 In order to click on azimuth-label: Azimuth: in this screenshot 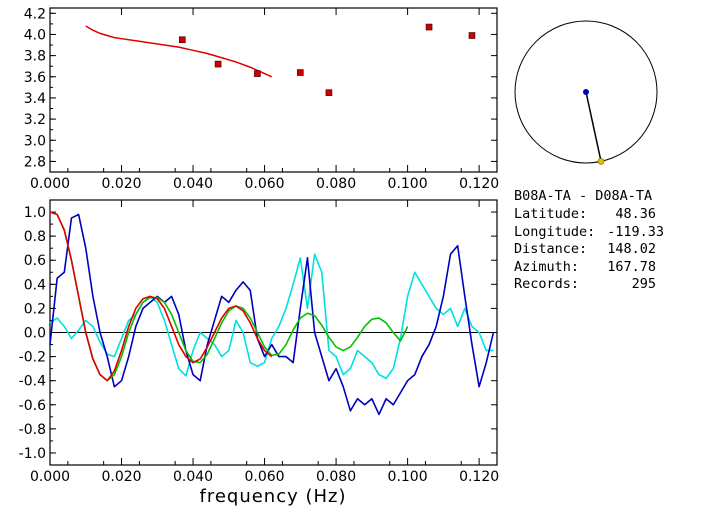, I will do `click(546, 267)`.